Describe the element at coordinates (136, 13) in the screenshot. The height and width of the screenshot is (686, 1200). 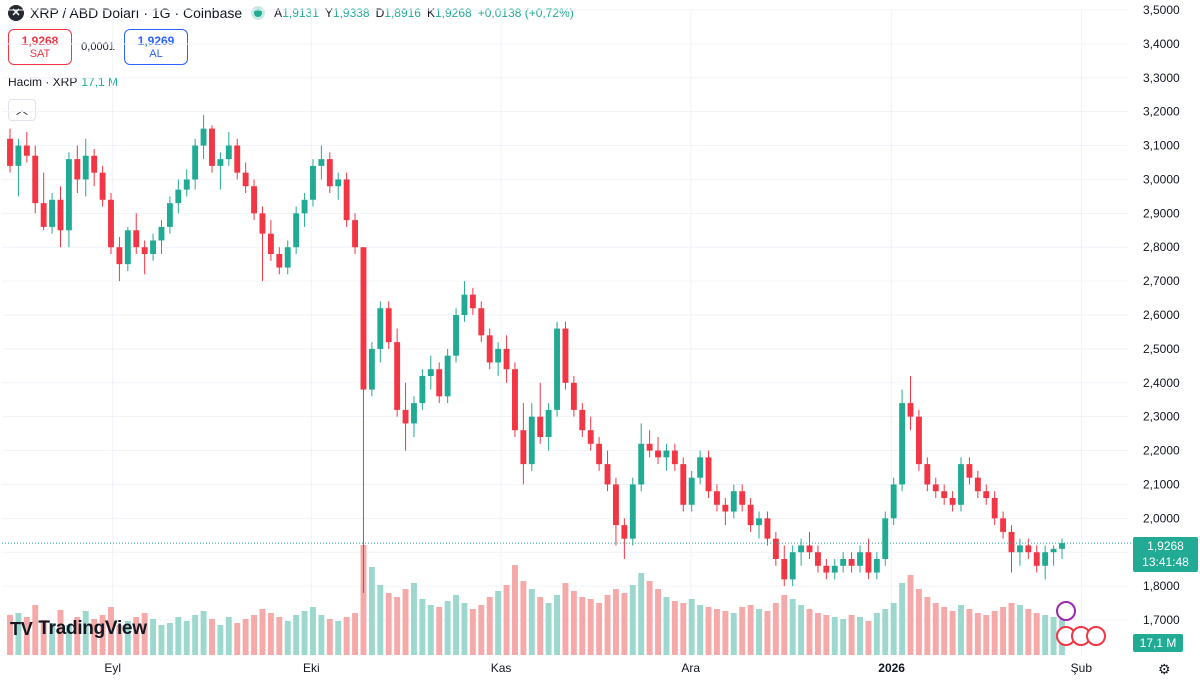
I see `symbol-title: XRP / ABD Doları · 1G · Coinbase` at that location.